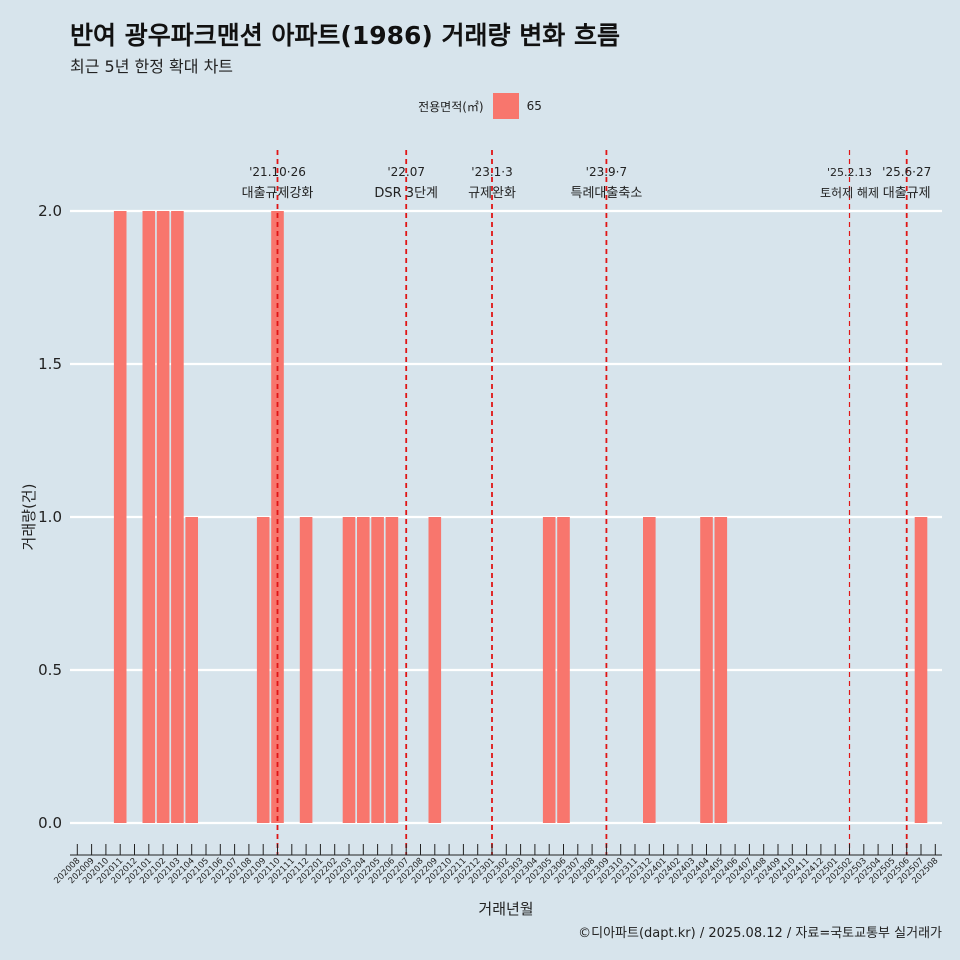 This screenshot has width=960, height=960. I want to click on y-tick-label: 1.0, so click(50, 517).